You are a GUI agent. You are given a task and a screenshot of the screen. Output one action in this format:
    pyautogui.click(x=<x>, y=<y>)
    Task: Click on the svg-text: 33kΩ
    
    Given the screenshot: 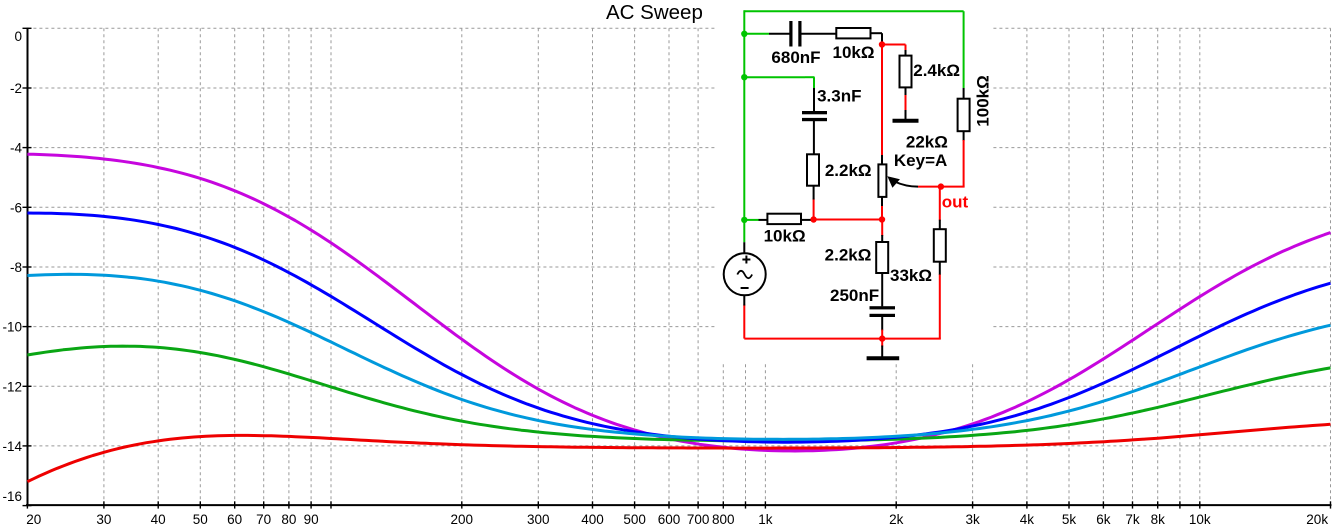 What is the action you would take?
    pyautogui.click(x=911, y=275)
    